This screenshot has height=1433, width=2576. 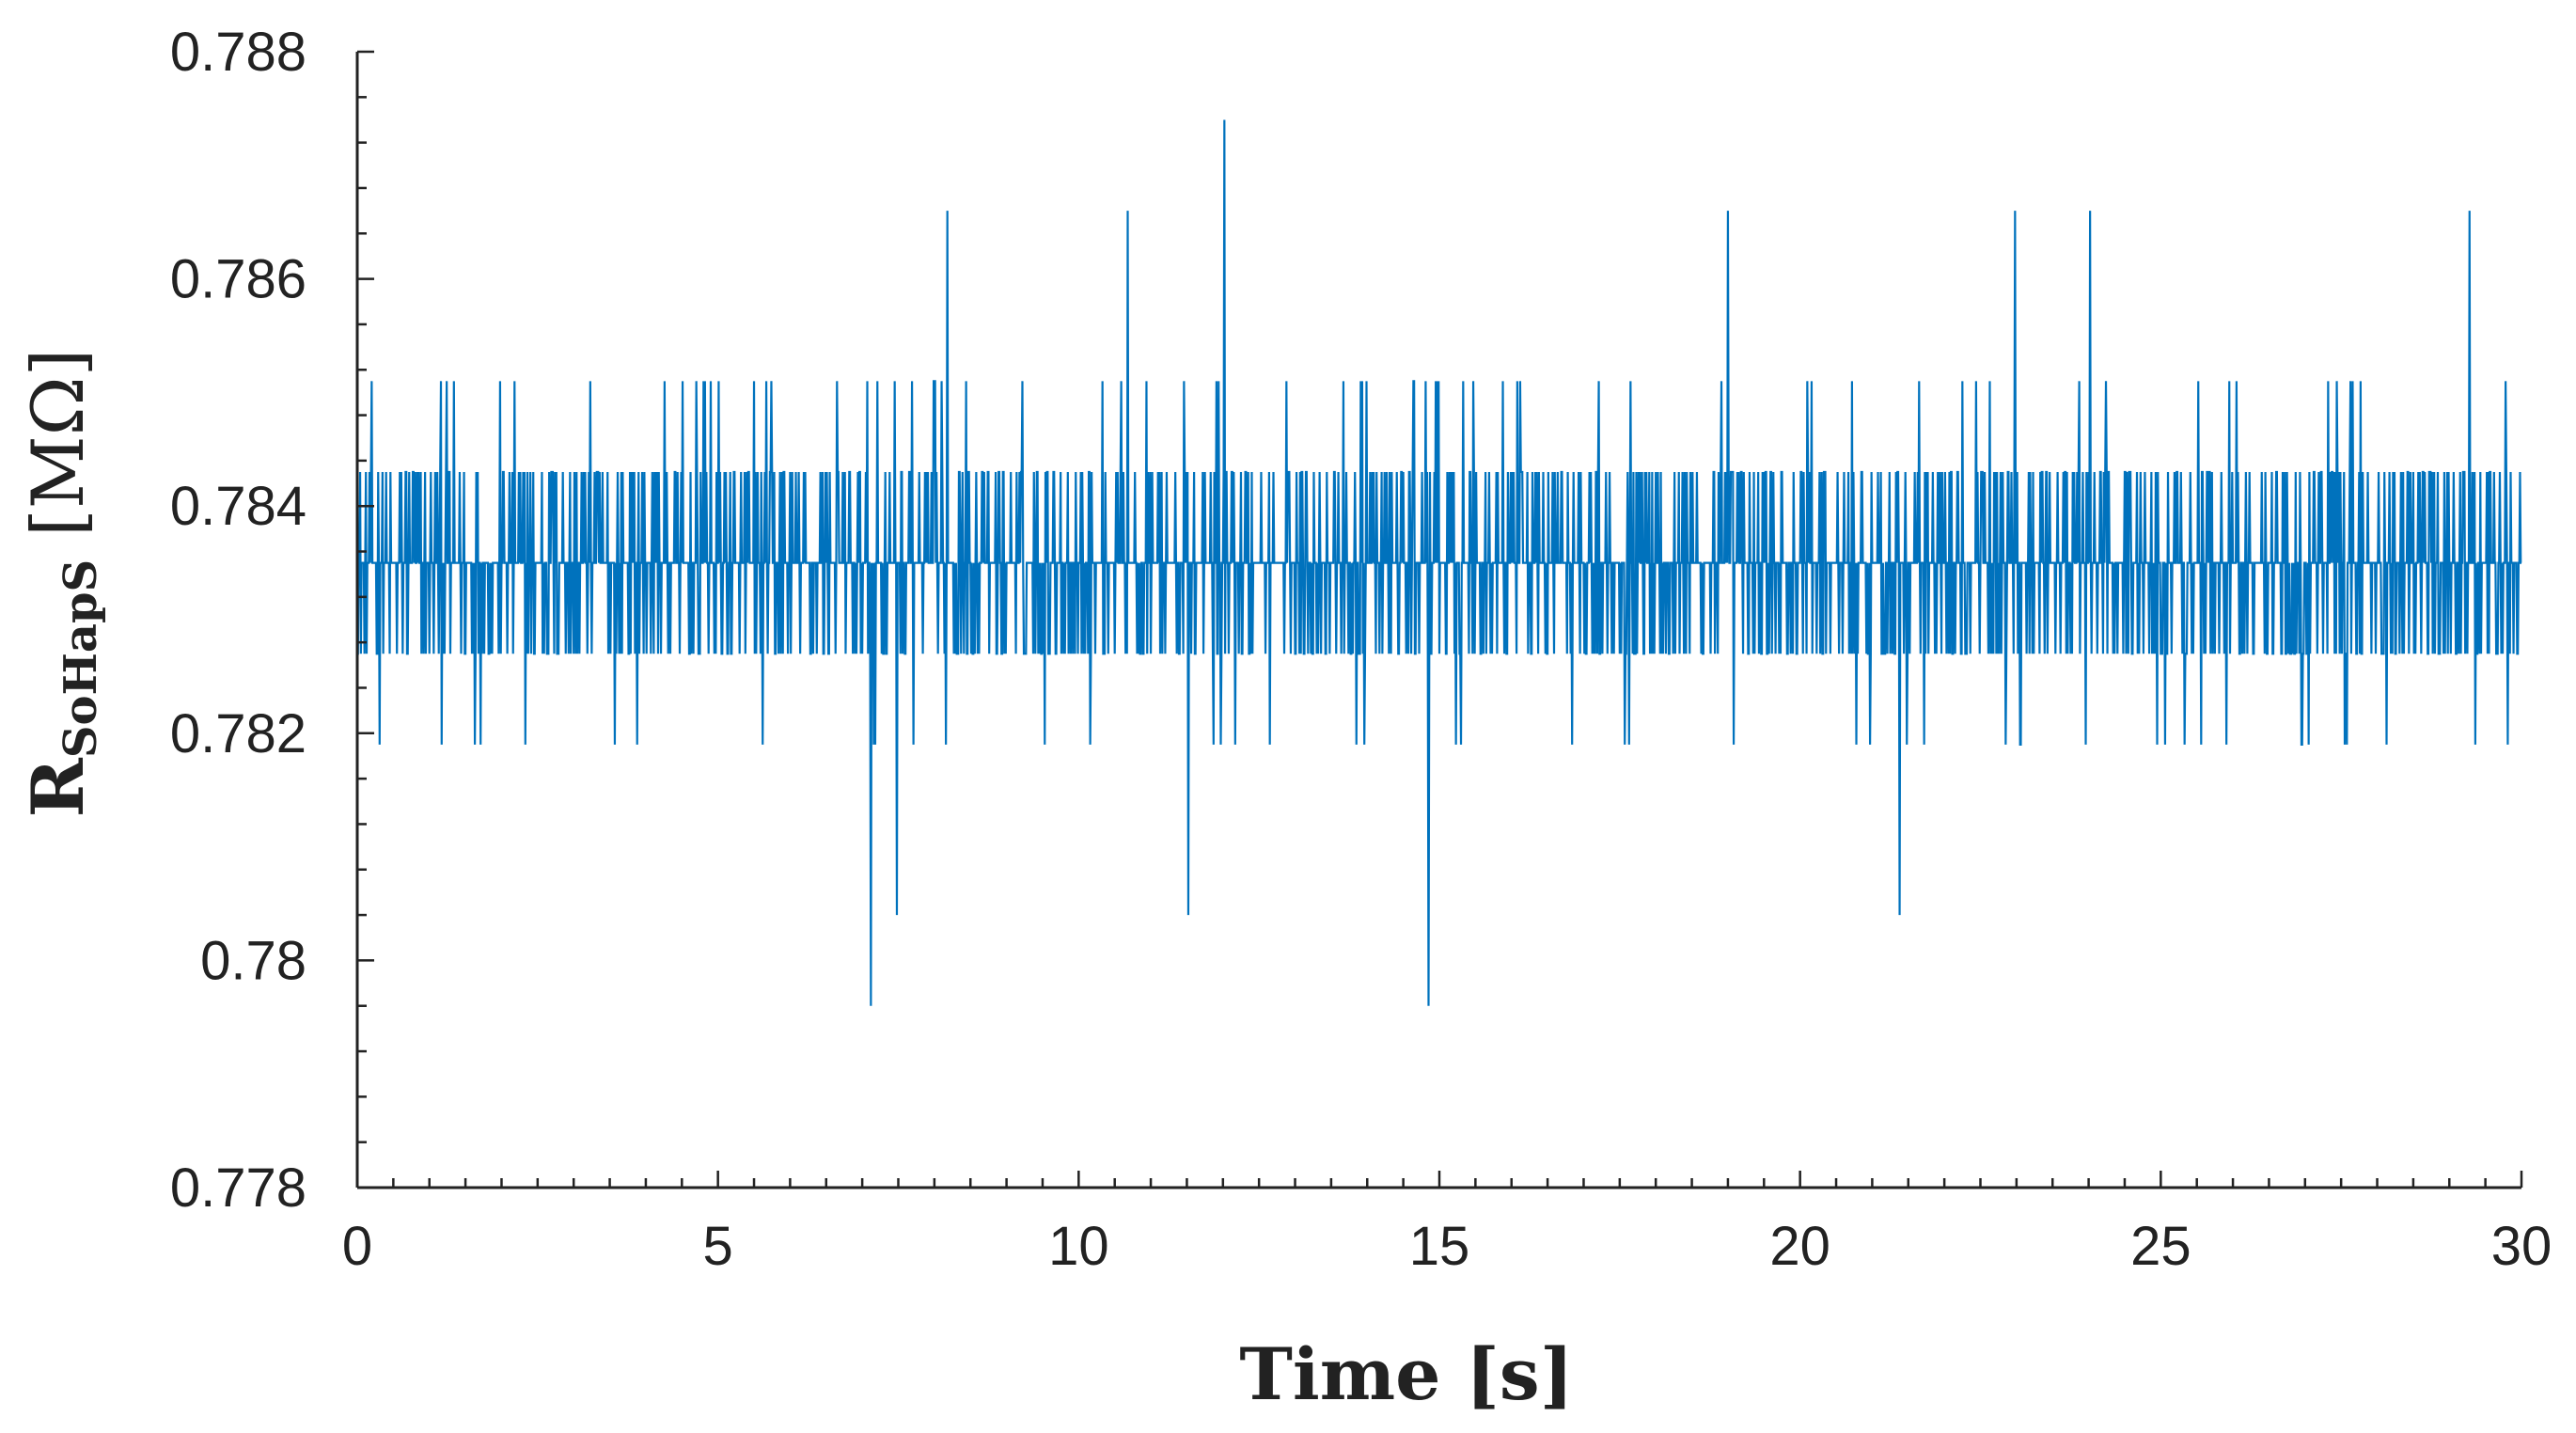 What do you see at coordinates (238, 1188) in the screenshot?
I see `y-tick-label: 0.778` at bounding box center [238, 1188].